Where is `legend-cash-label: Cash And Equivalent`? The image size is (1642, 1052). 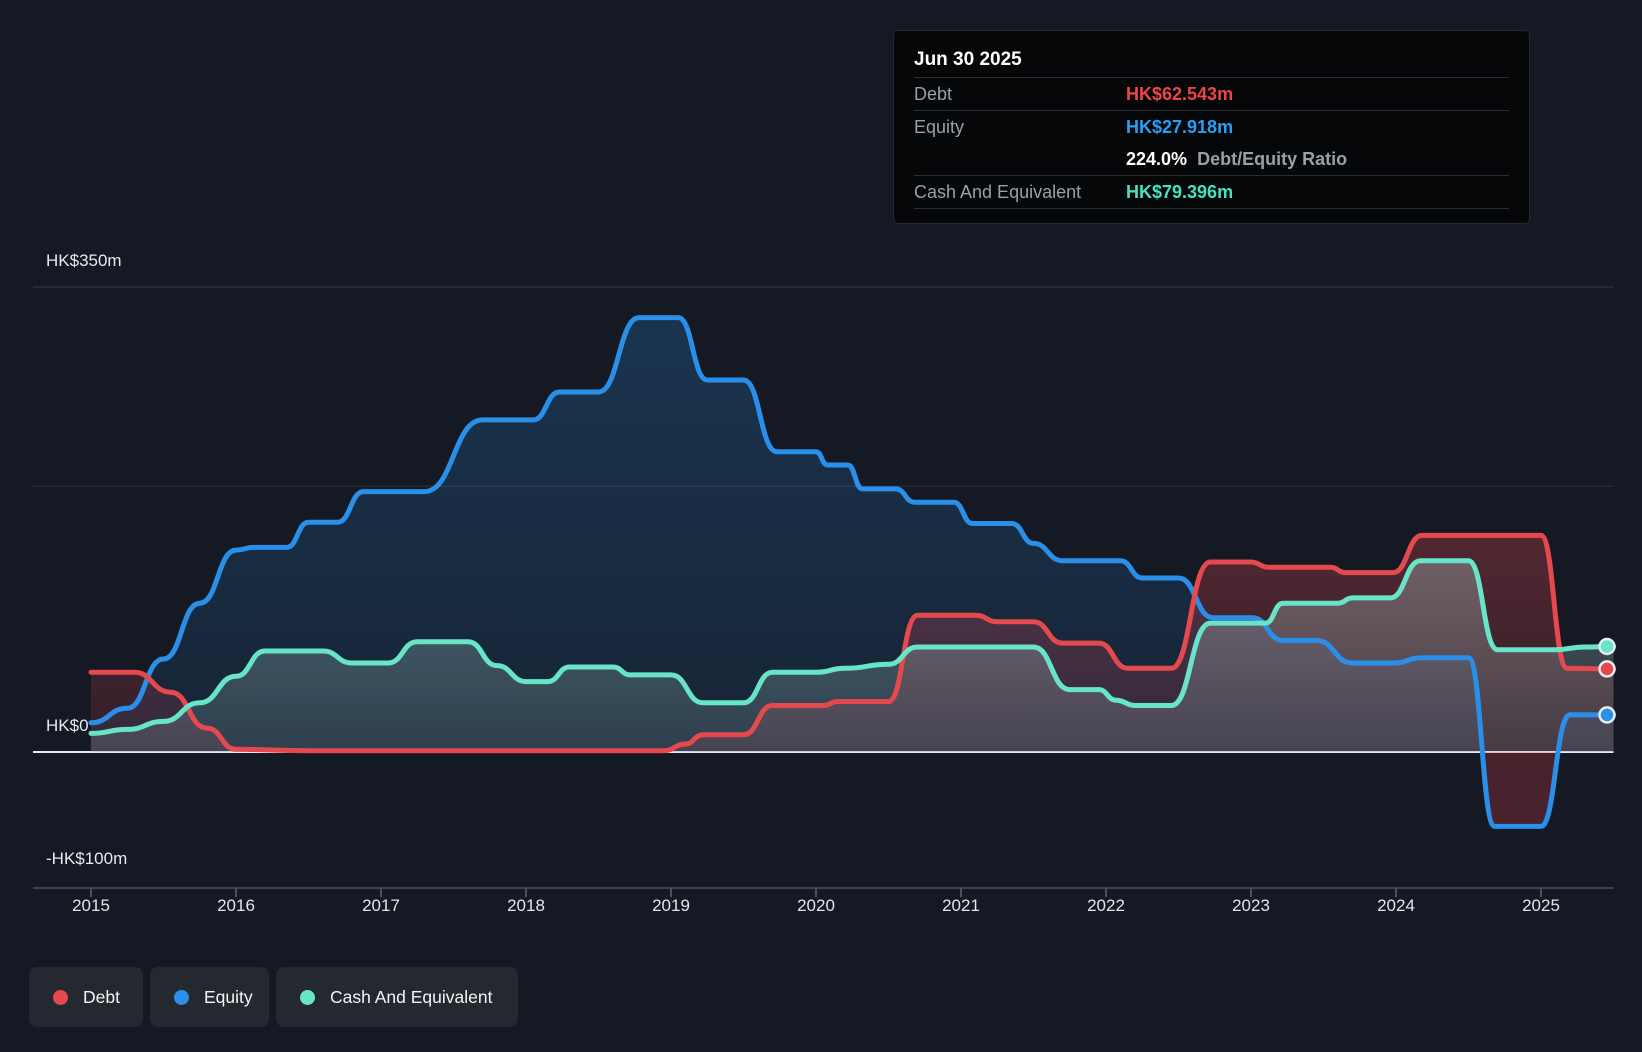 legend-cash-label: Cash And Equivalent is located at coordinates (411, 996).